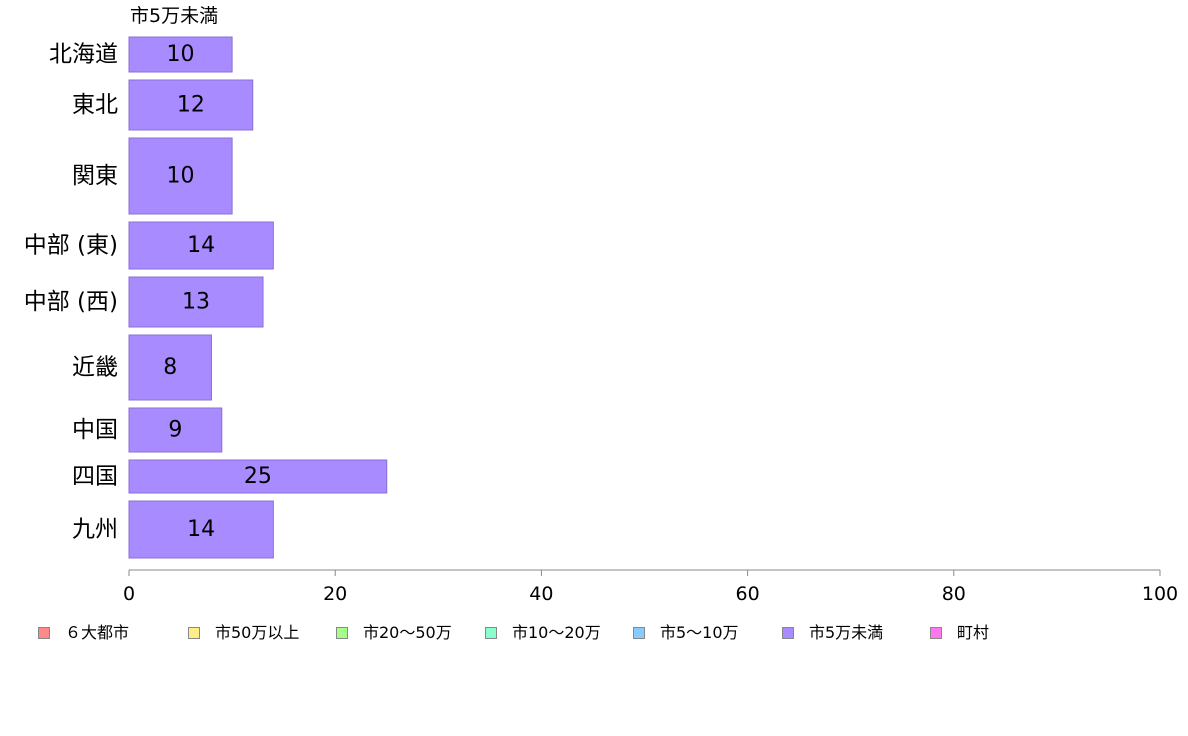 The width and height of the screenshot is (1188, 736). I want to click on x-tick-label: 40, so click(541, 594).